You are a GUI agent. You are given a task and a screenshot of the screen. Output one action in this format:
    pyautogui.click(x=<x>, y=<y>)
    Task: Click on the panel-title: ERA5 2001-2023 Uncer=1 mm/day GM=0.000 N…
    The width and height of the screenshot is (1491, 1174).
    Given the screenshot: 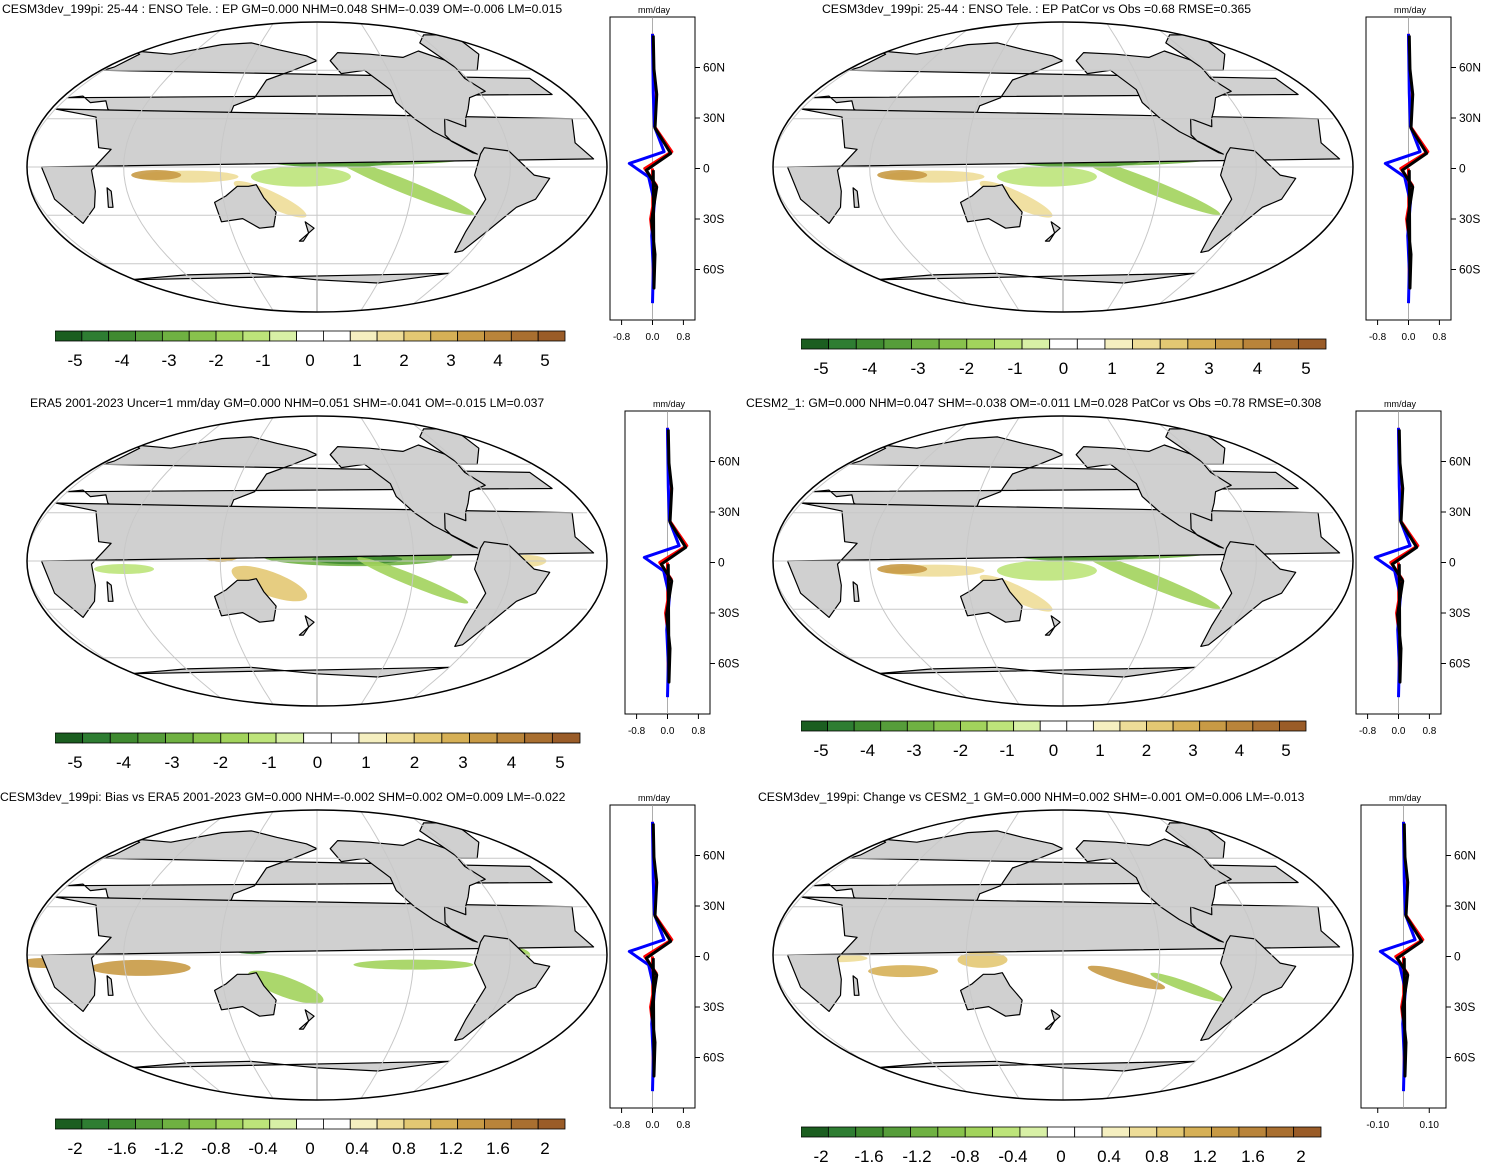 What is the action you would take?
    pyautogui.click(x=287, y=403)
    